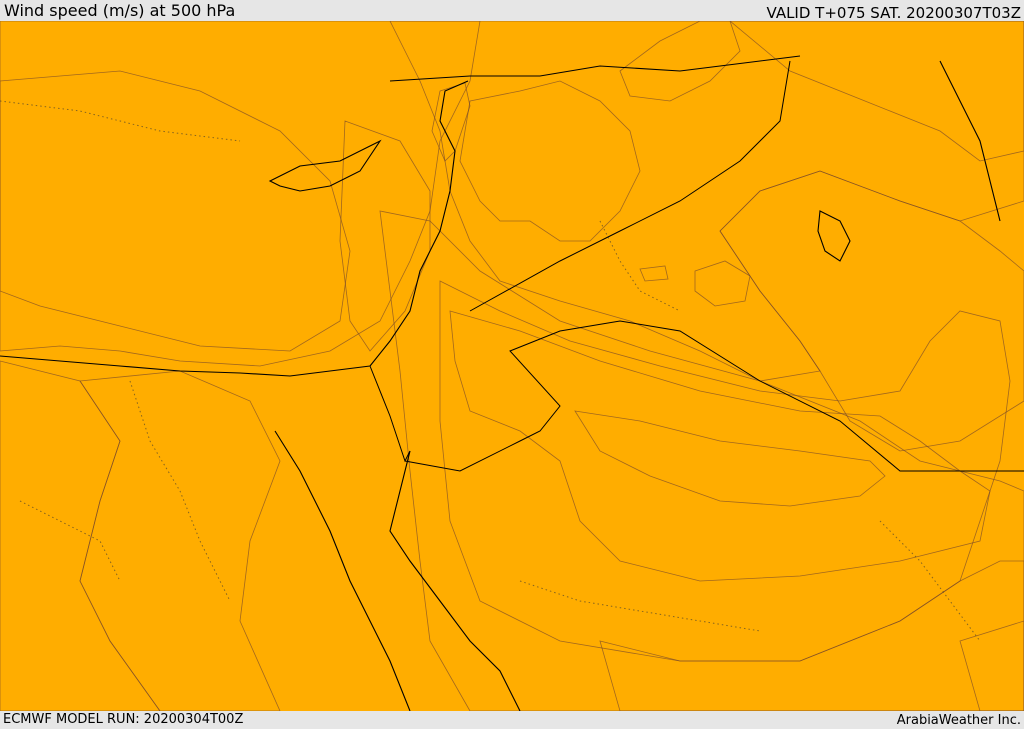 The width and height of the screenshot is (1024, 729). I want to click on border-iraq-saudi, so click(630, 186).